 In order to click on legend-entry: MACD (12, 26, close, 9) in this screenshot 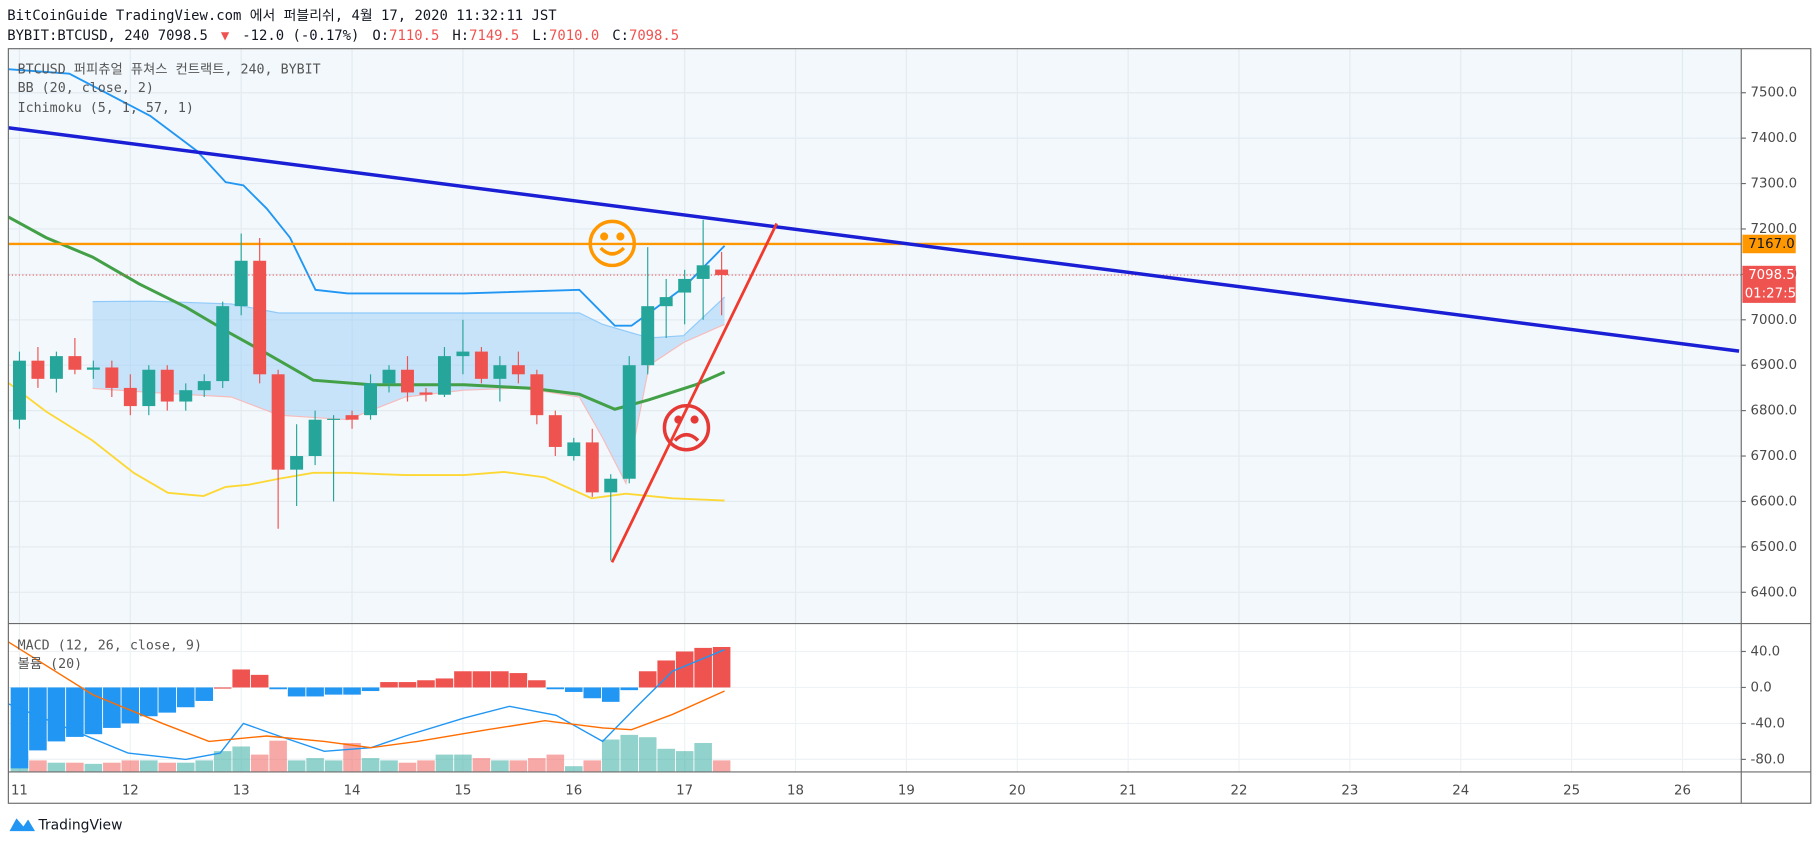, I will do `click(110, 646)`.